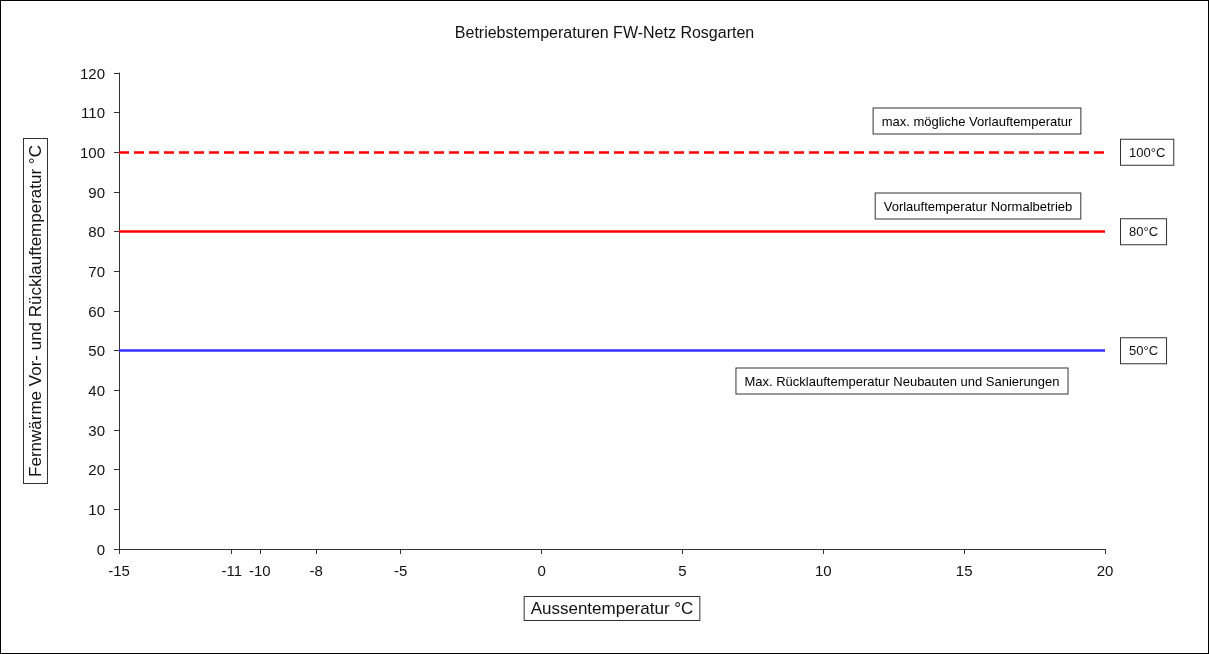 This screenshot has width=1209, height=654. I want to click on ref-line-label: 100°C, so click(1147, 152).